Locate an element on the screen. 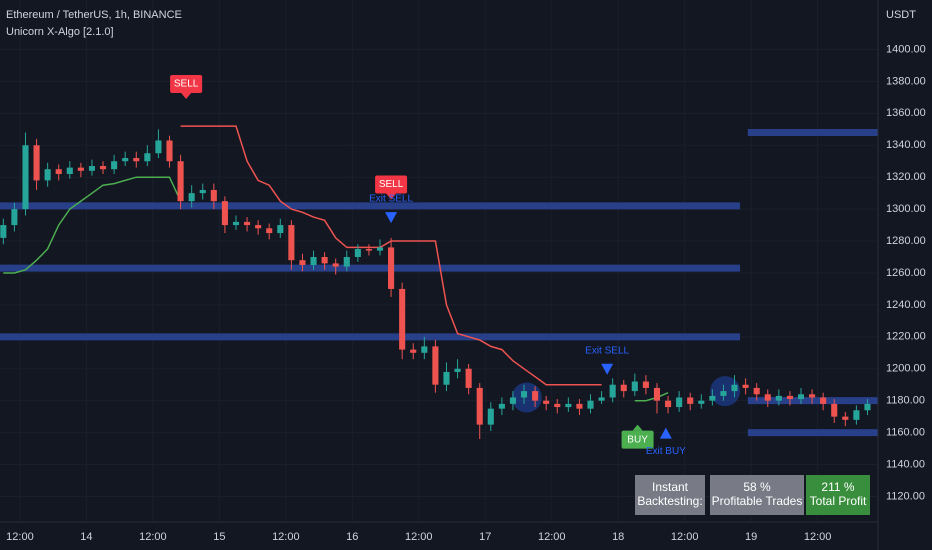  x-tick-label: 16 is located at coordinates (352, 537).